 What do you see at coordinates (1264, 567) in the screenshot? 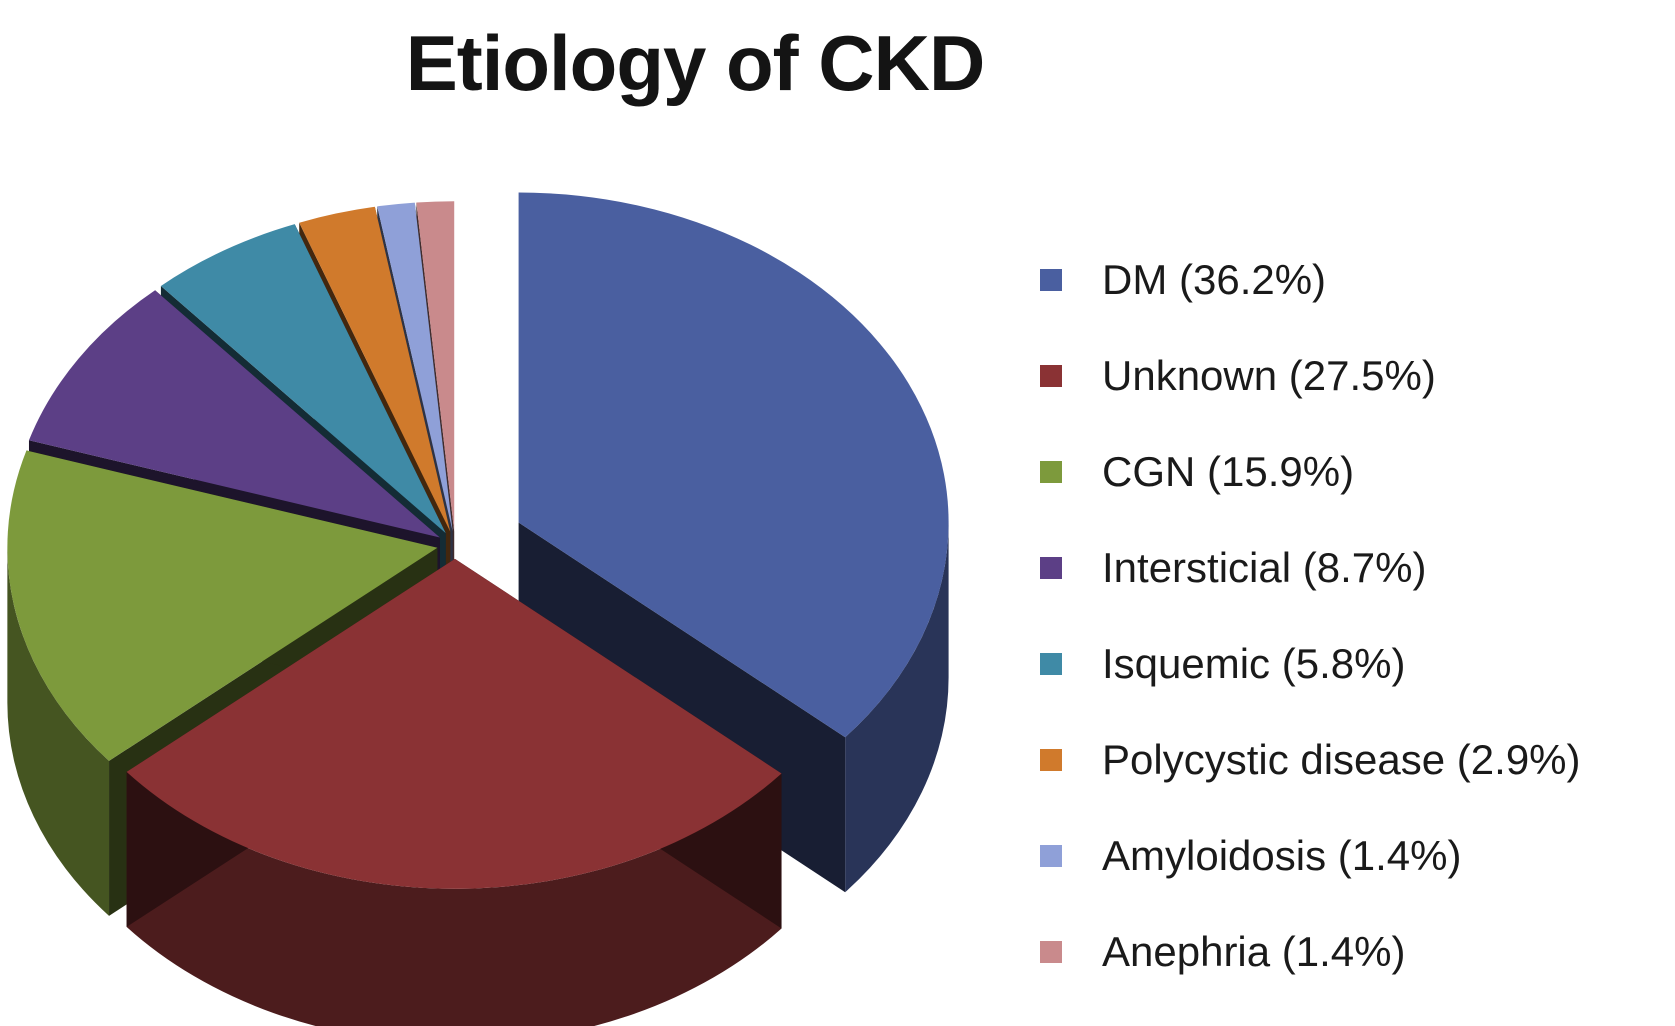
I see `legend-label: Intersticial (8.7%)` at bounding box center [1264, 567].